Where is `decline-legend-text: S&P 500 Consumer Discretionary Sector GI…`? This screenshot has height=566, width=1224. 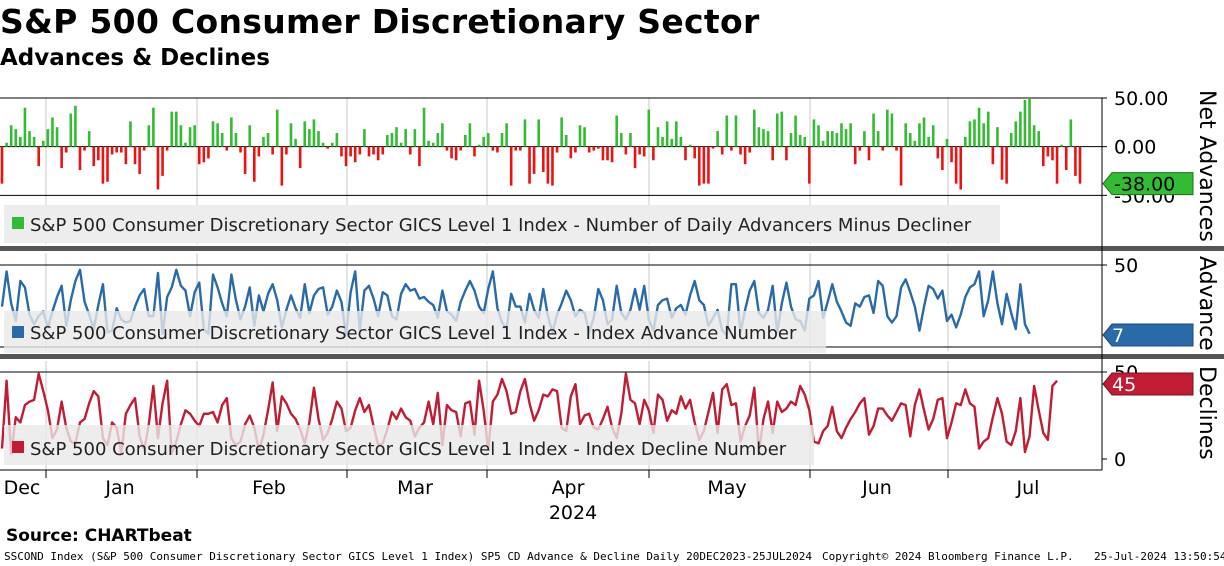
decline-legend-text: S&P 500 Consumer Discretionary Sector GI… is located at coordinates (408, 449).